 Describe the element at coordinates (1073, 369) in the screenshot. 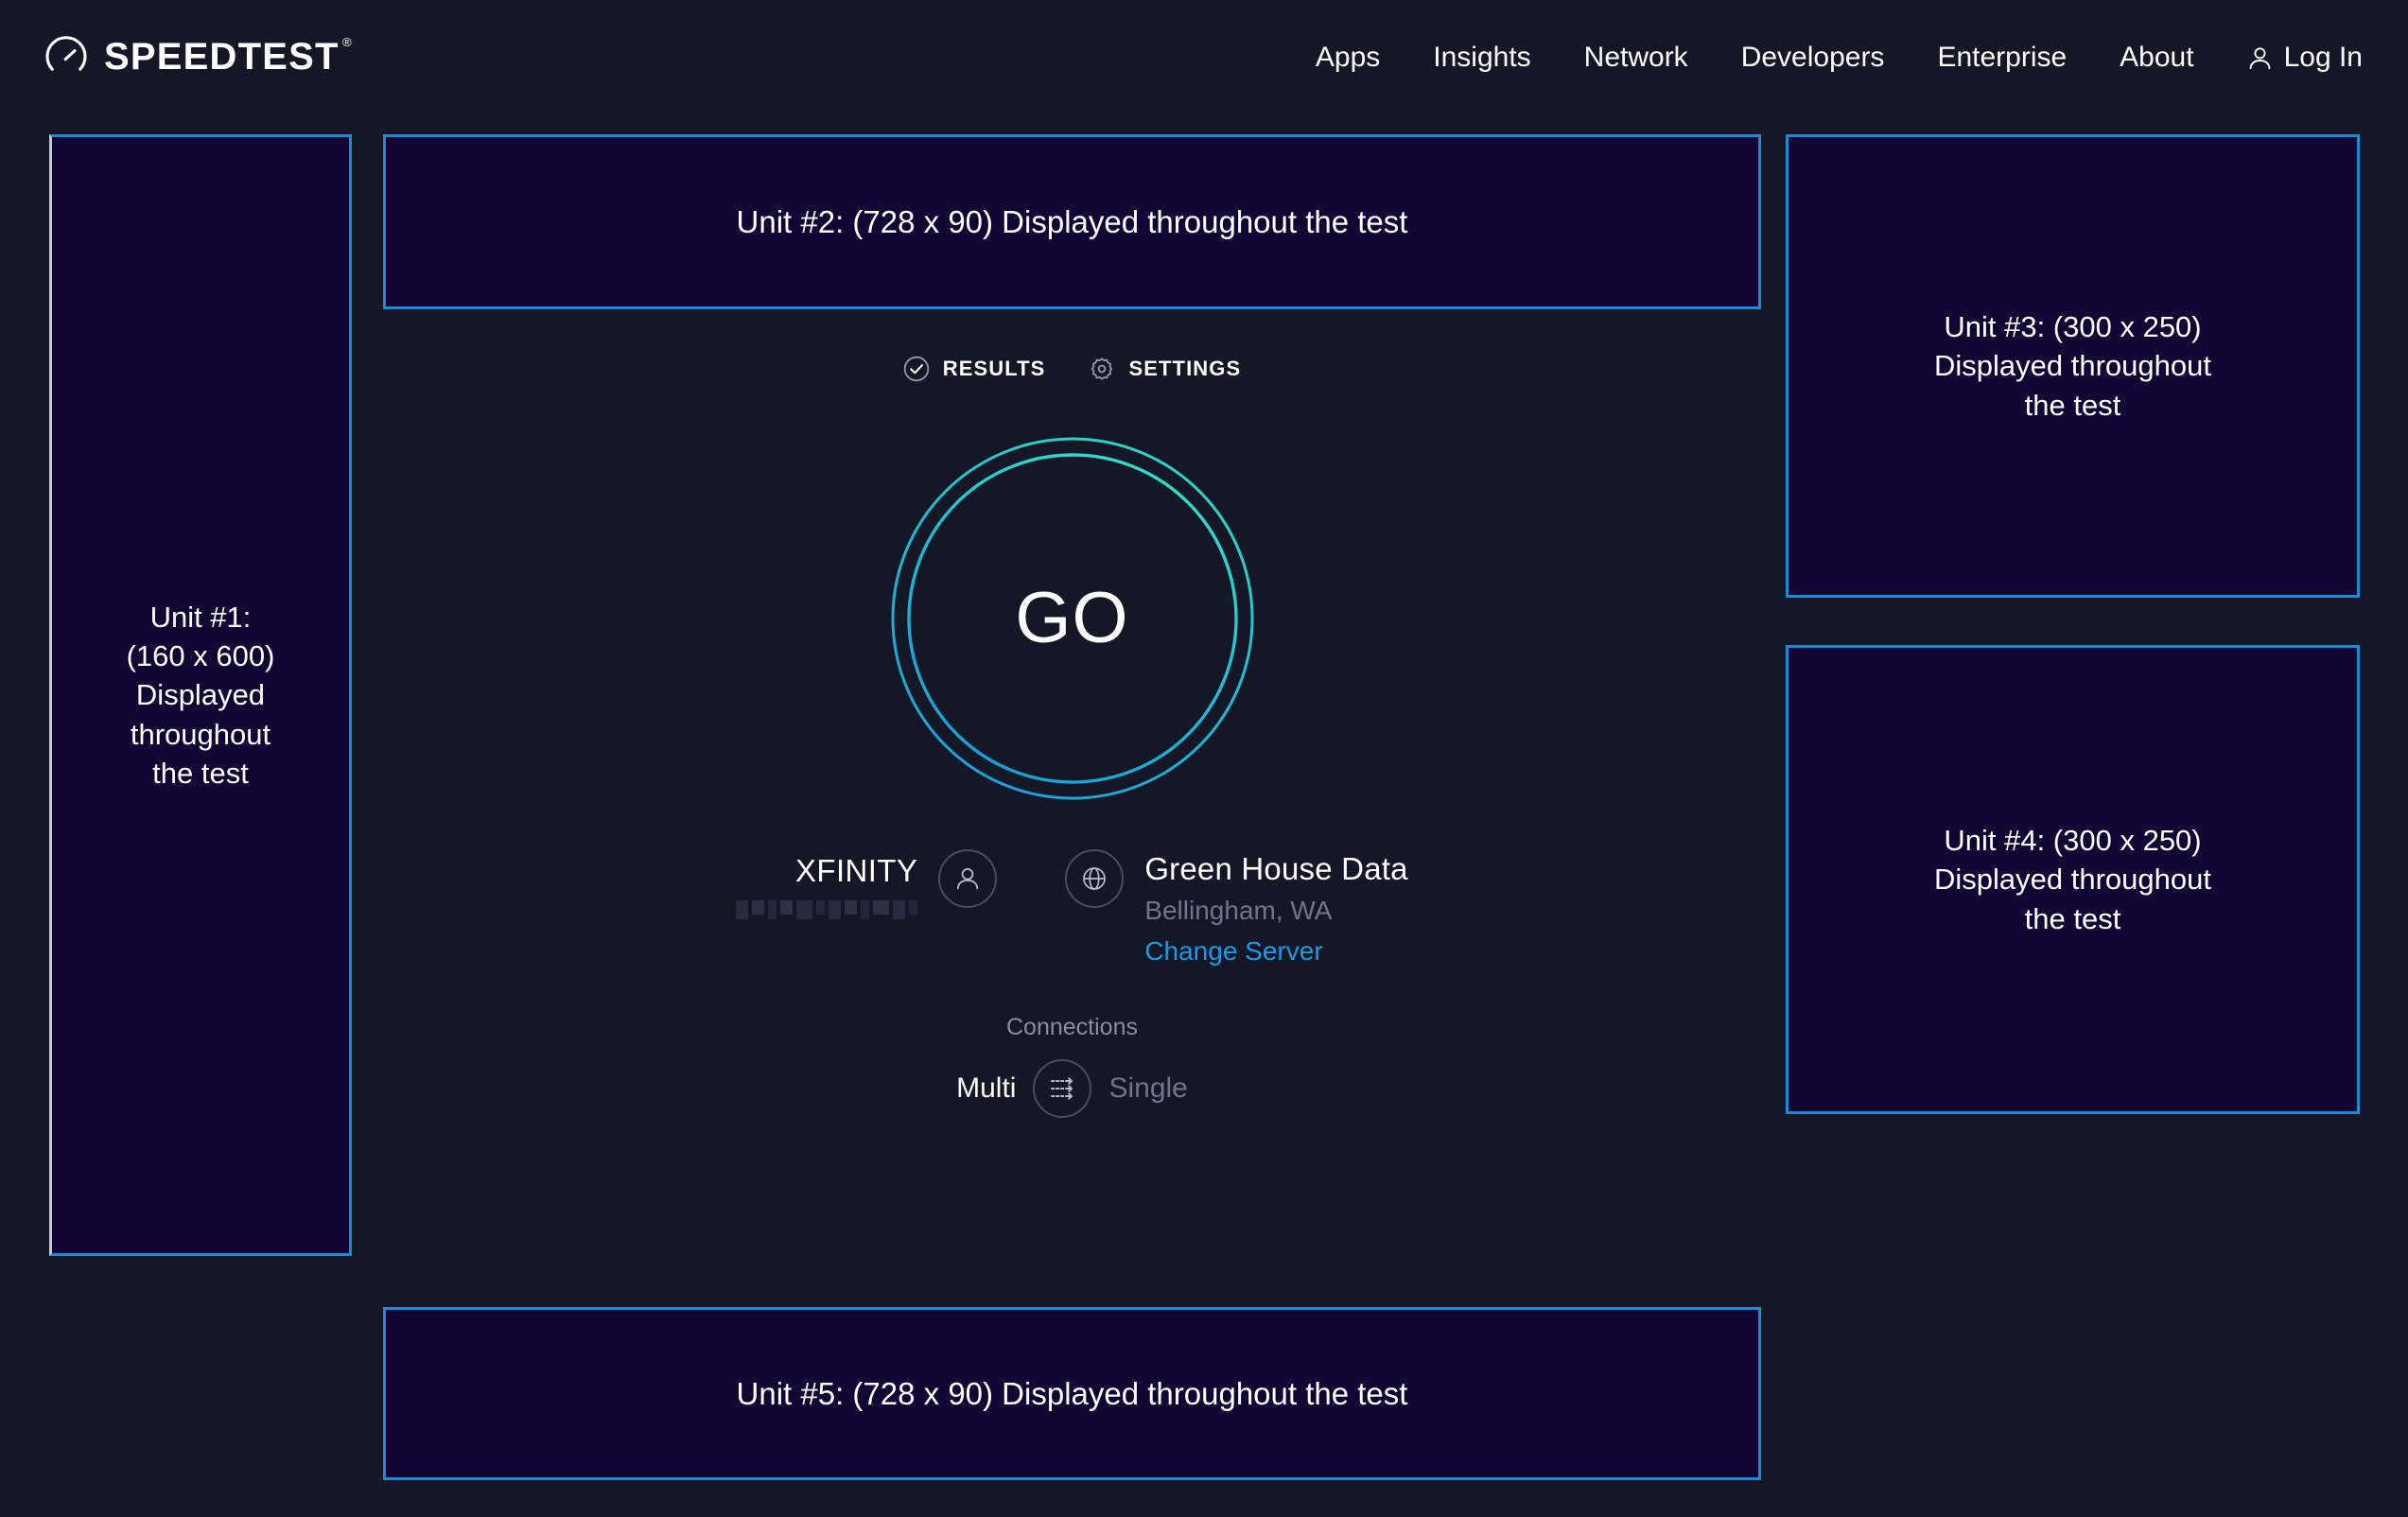

I see `tab-bar: RESULTS SETTINGS` at that location.